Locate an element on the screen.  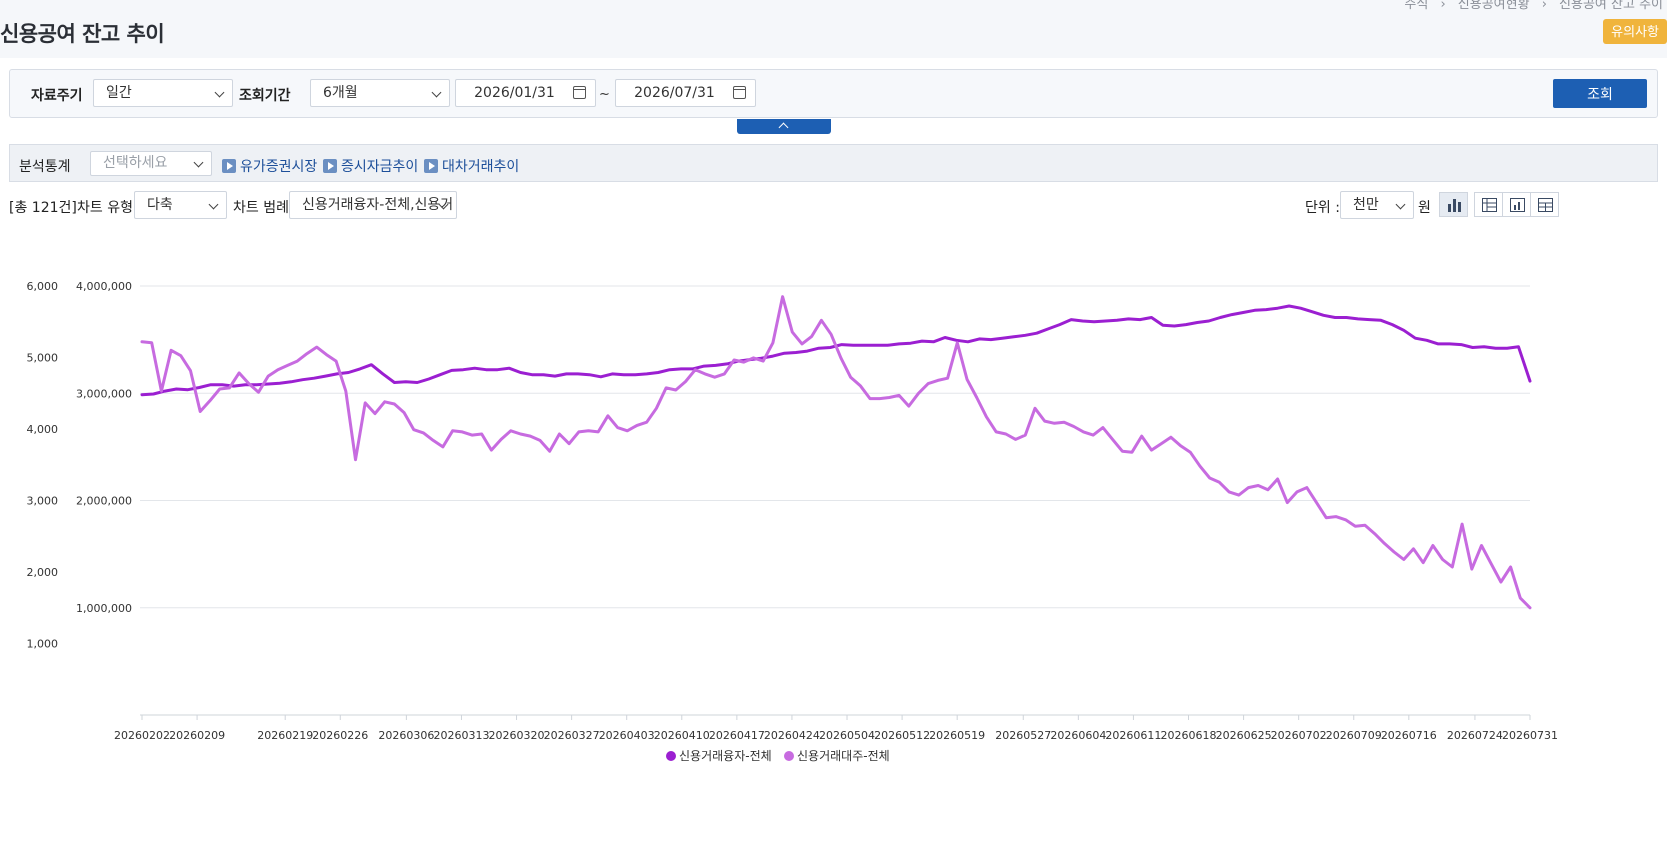
unit-label: 단위 : is located at coordinates (1322, 208).